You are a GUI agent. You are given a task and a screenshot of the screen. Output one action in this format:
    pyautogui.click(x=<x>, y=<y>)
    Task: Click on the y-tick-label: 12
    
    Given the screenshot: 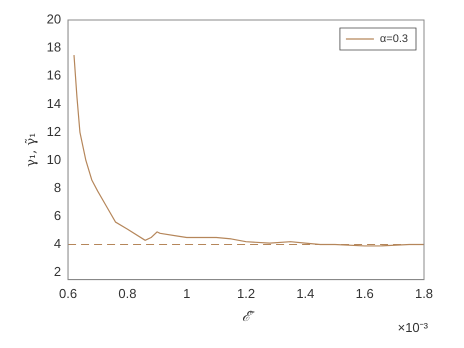 What is the action you would take?
    pyautogui.click(x=54, y=131)
    